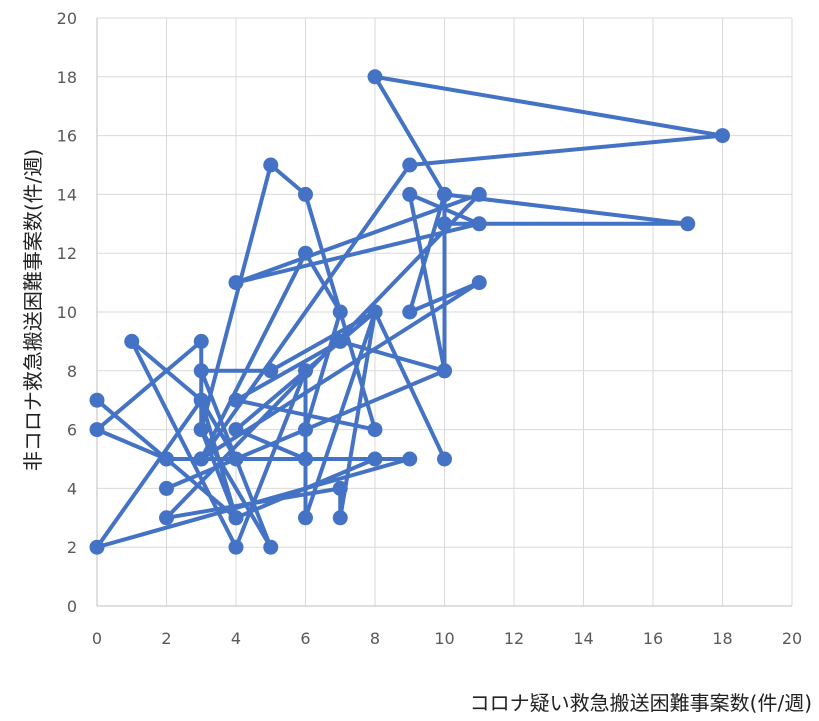  I want to click on y-tick-label: 20, so click(67, 18).